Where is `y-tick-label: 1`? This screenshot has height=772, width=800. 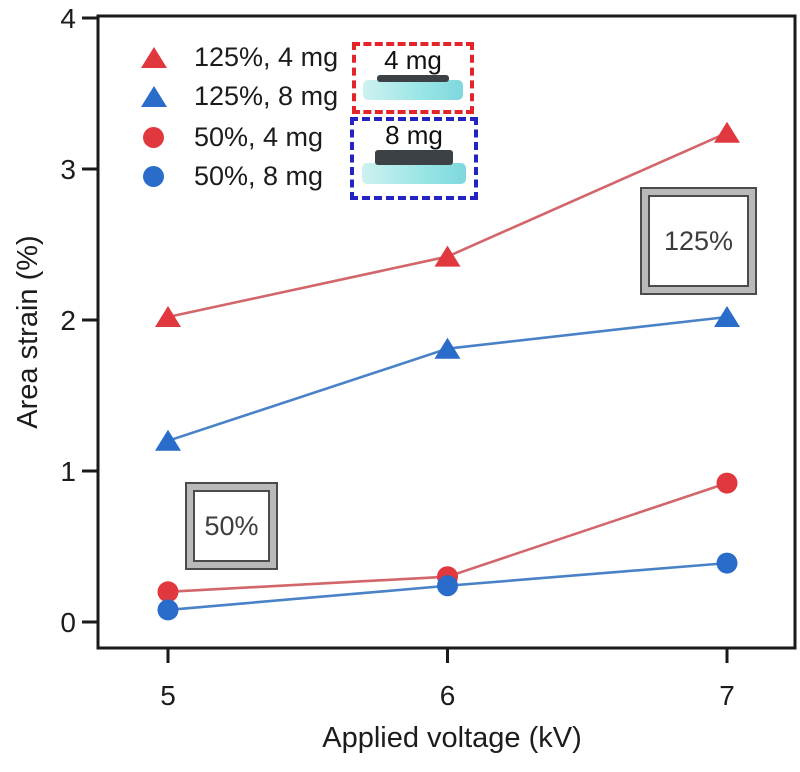
y-tick-label: 1 is located at coordinates (68, 471).